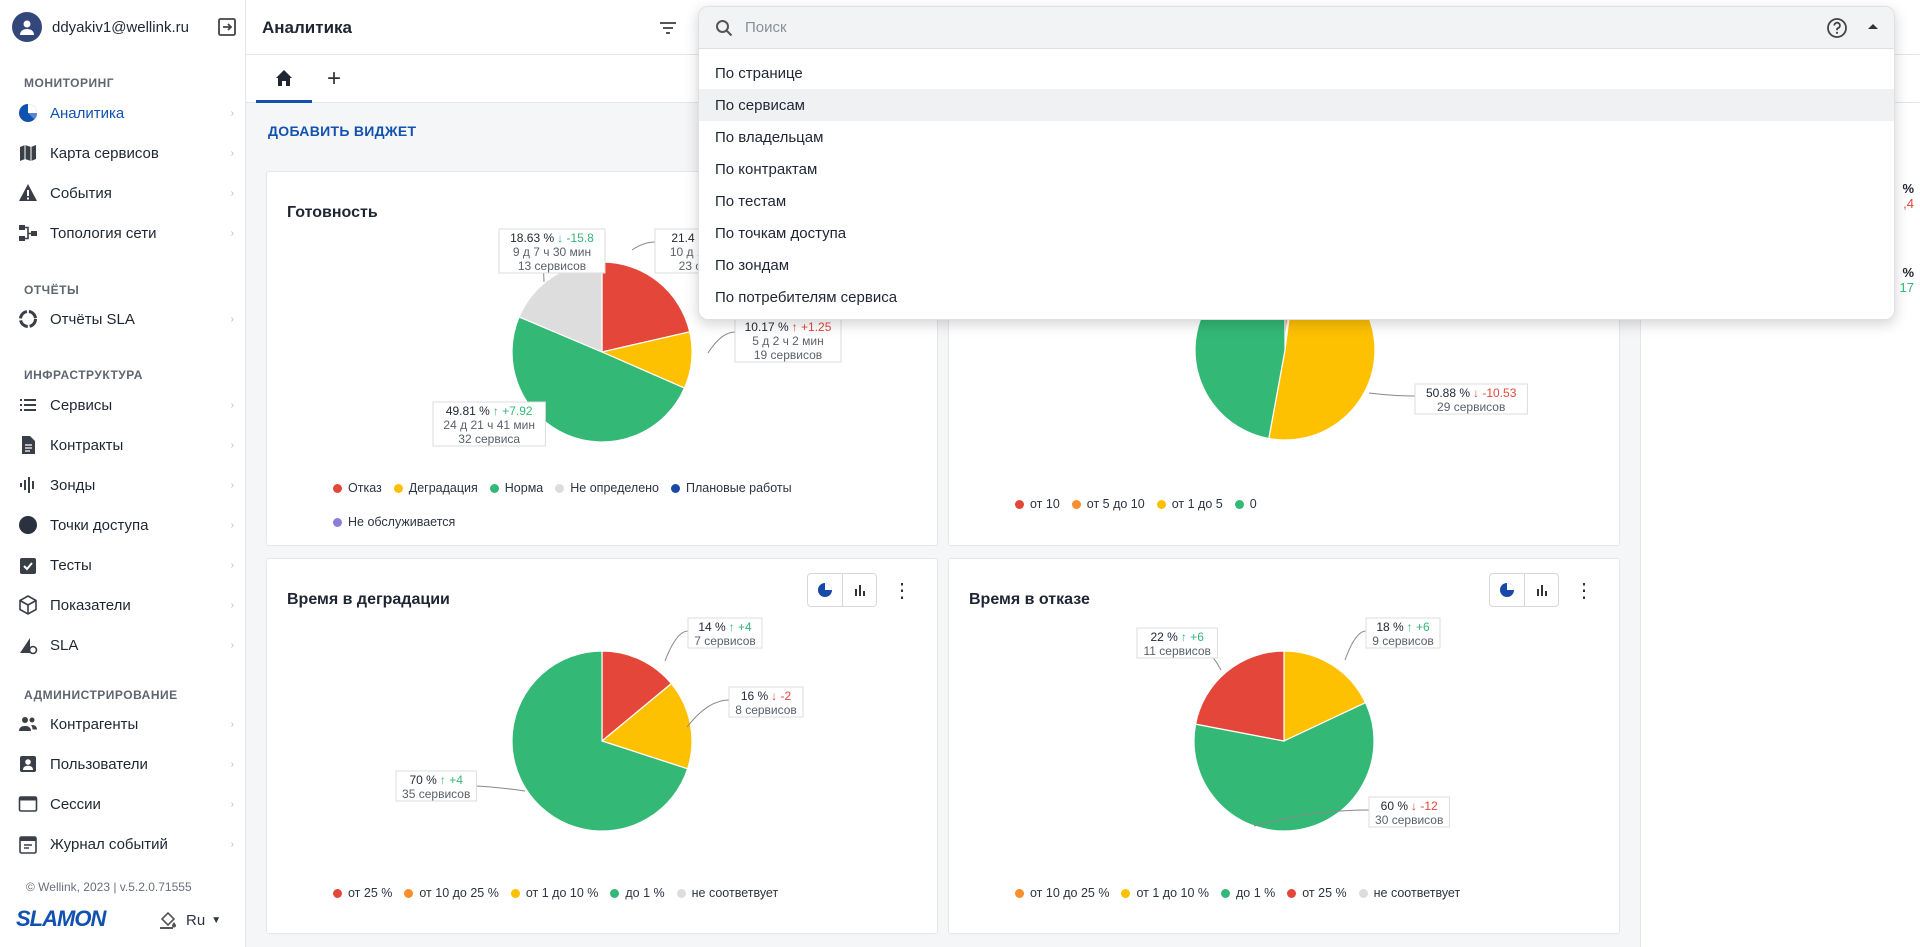 This screenshot has width=1920, height=947. What do you see at coordinates (28, 565) in the screenshot?
I see `checklist-icon` at bounding box center [28, 565].